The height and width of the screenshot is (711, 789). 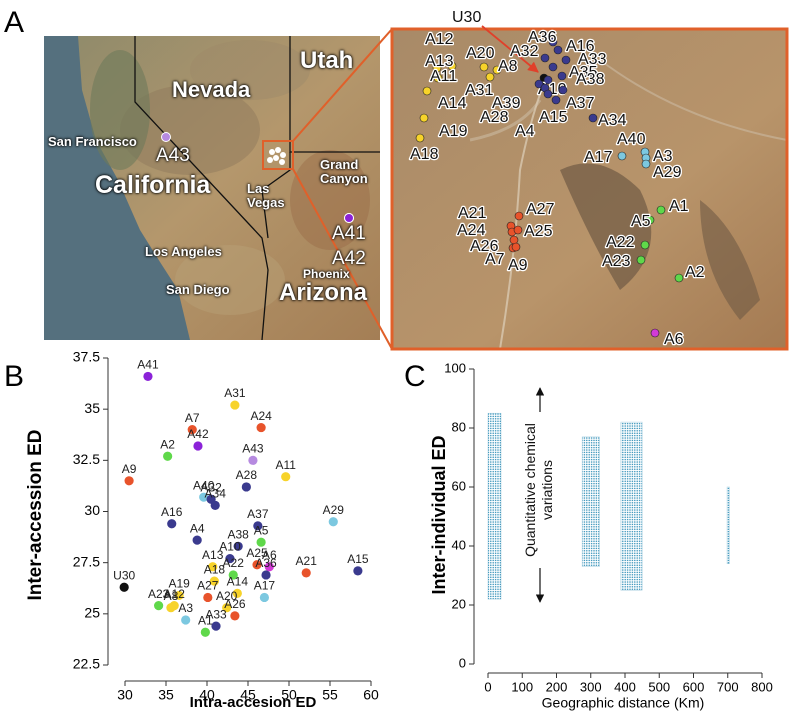 I want to click on accession-label: A23, so click(x=616, y=261).